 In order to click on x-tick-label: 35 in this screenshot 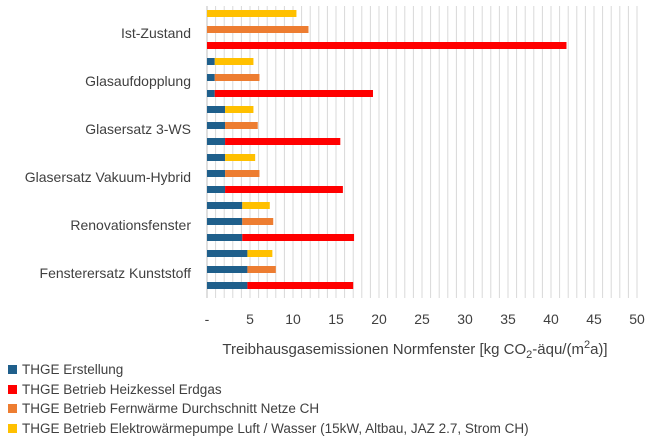, I will do `click(508, 319)`.